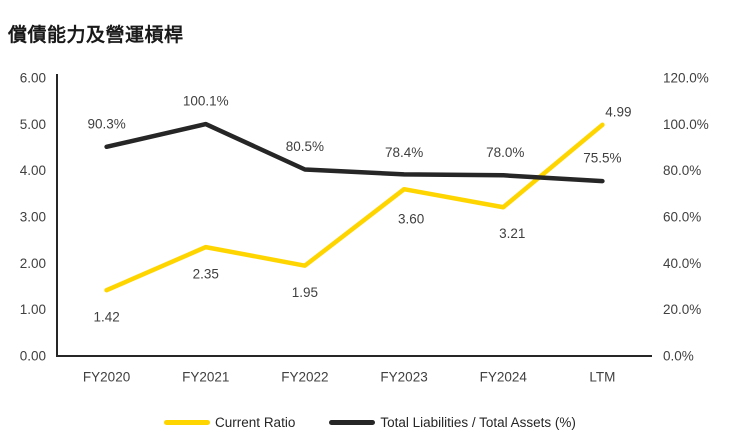 This screenshot has width=740, height=443. I want to click on data-label-current-ratio: 1.95, so click(305, 292).